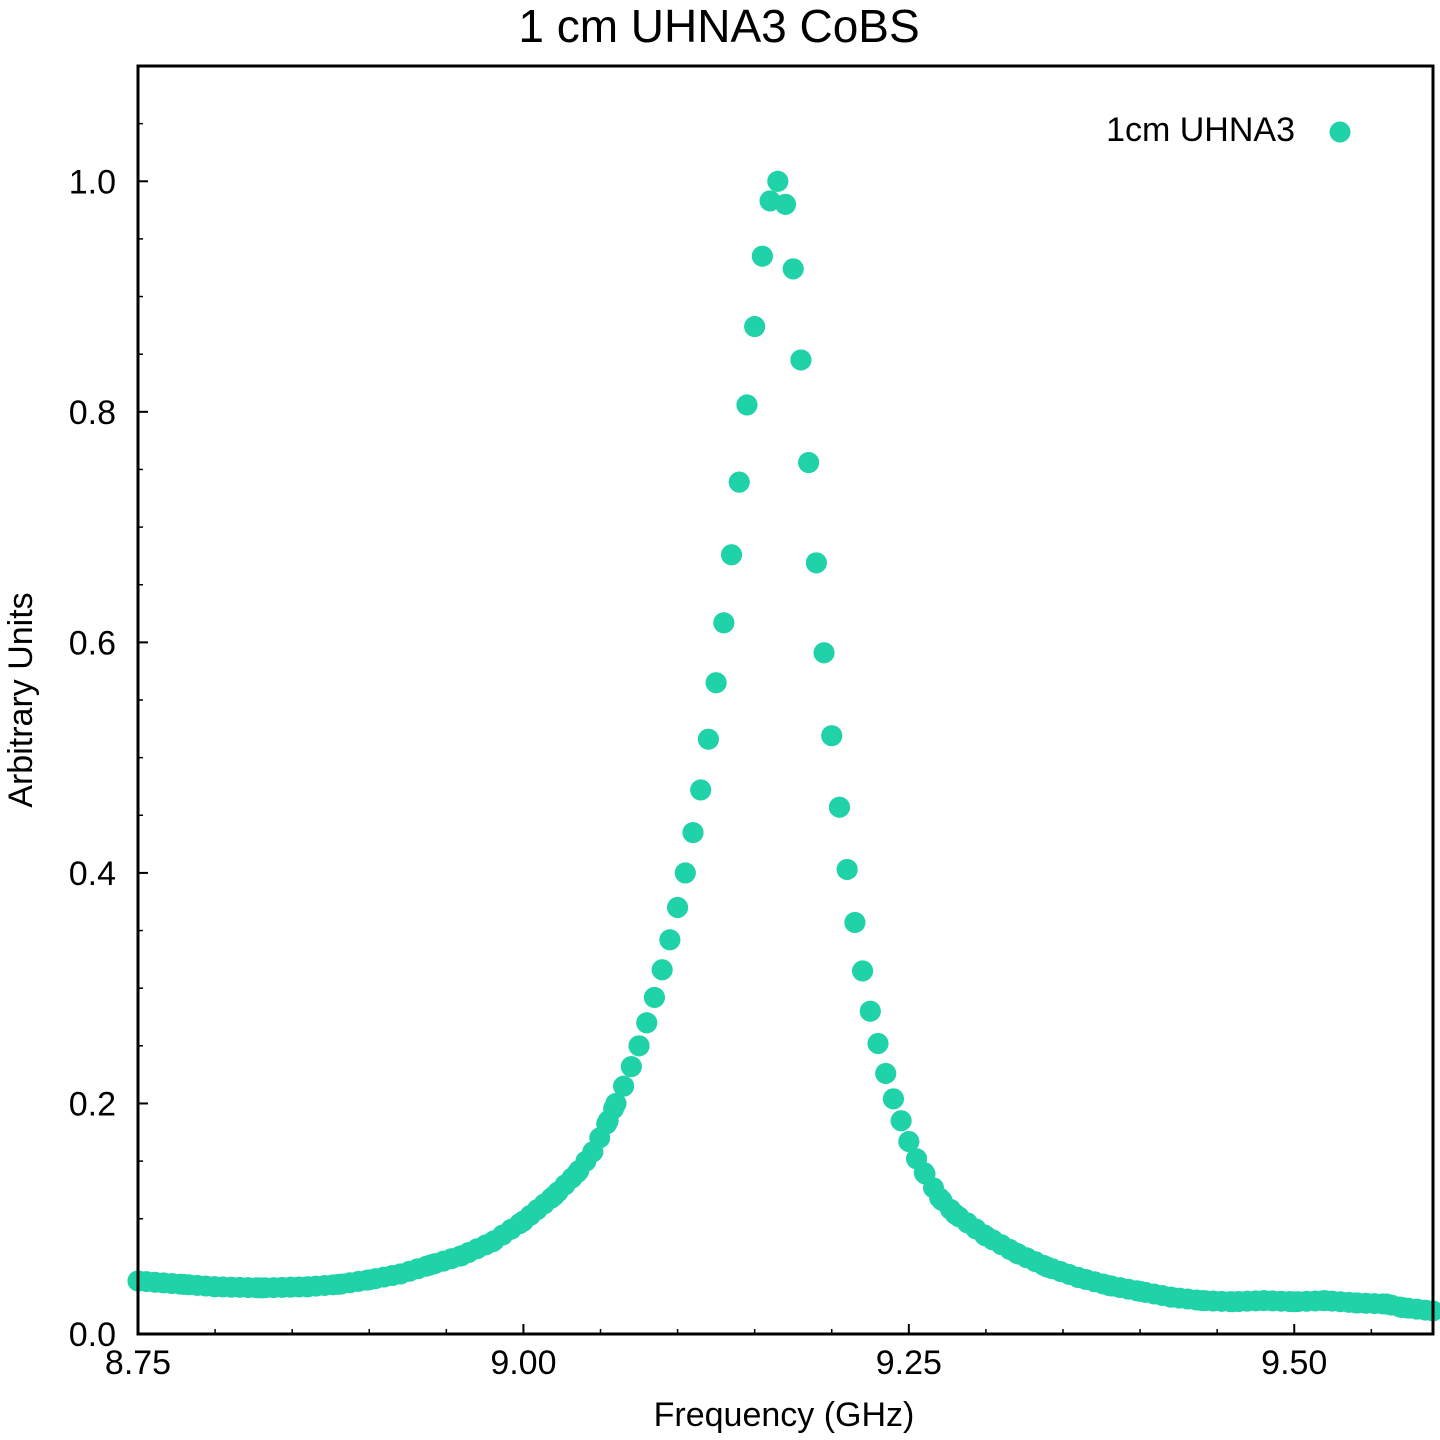 The width and height of the screenshot is (1440, 1440). I want to click on x-tick-label: 9.00, so click(523, 1363).